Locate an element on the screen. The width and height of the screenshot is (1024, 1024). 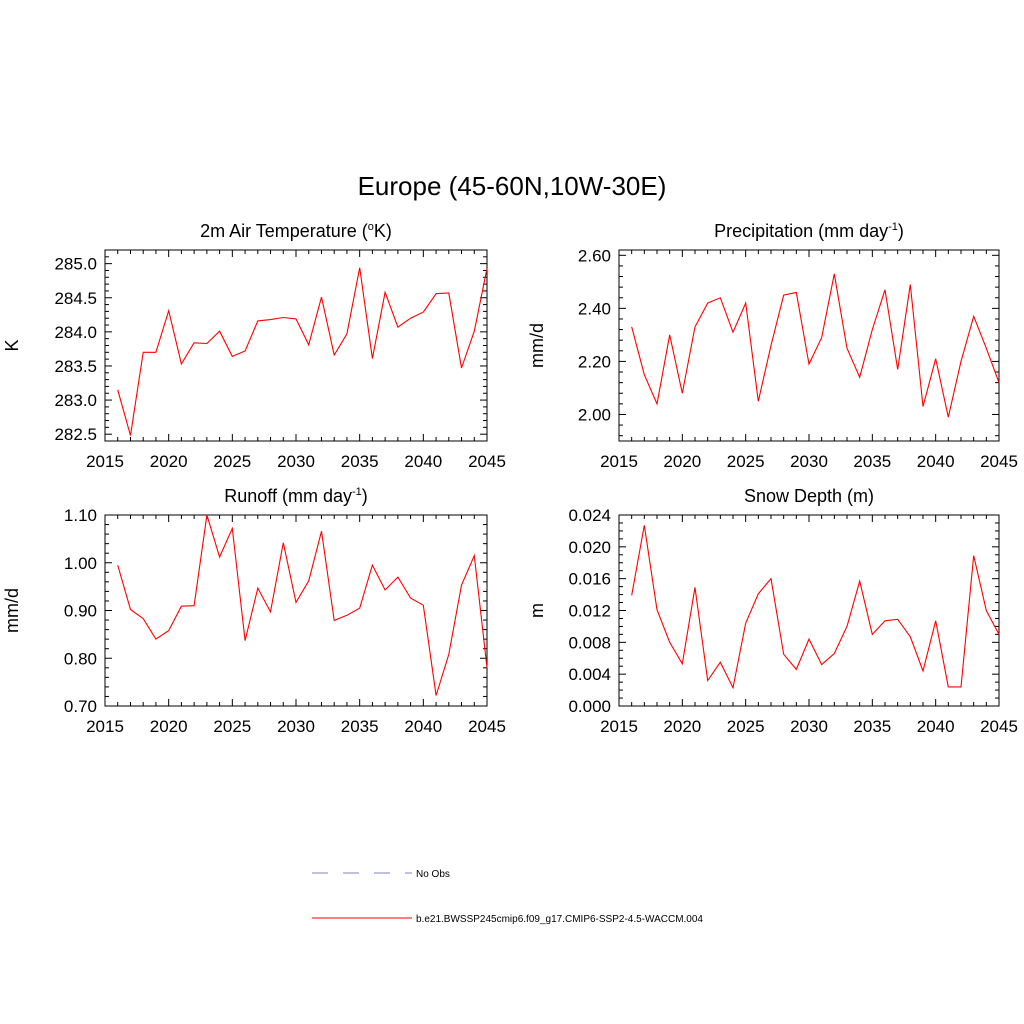
y-tick-label: 0.90 is located at coordinates (80, 611).